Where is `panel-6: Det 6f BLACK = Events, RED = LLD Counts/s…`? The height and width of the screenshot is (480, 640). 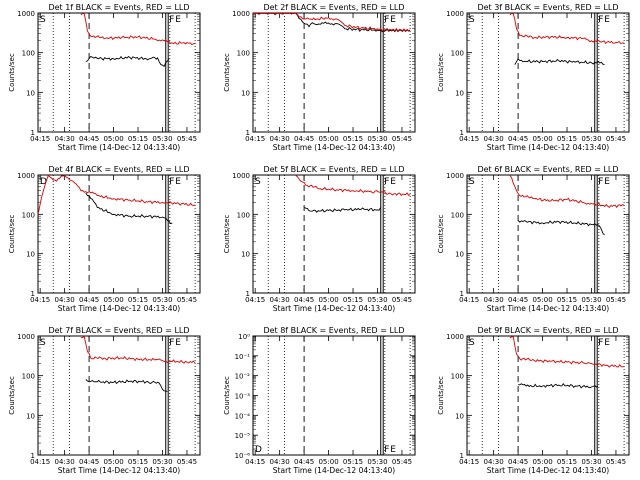 panel-6: Det 6f BLACK = Events, RED = LLD Counts/s… is located at coordinates (533, 239).